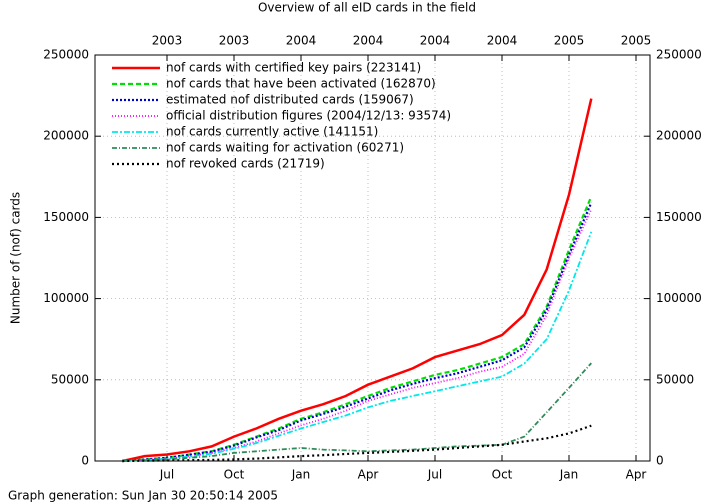 Image resolution: width=720 pixels, height=504 pixels. I want to click on y-tick-label: 250000, so click(66, 55).